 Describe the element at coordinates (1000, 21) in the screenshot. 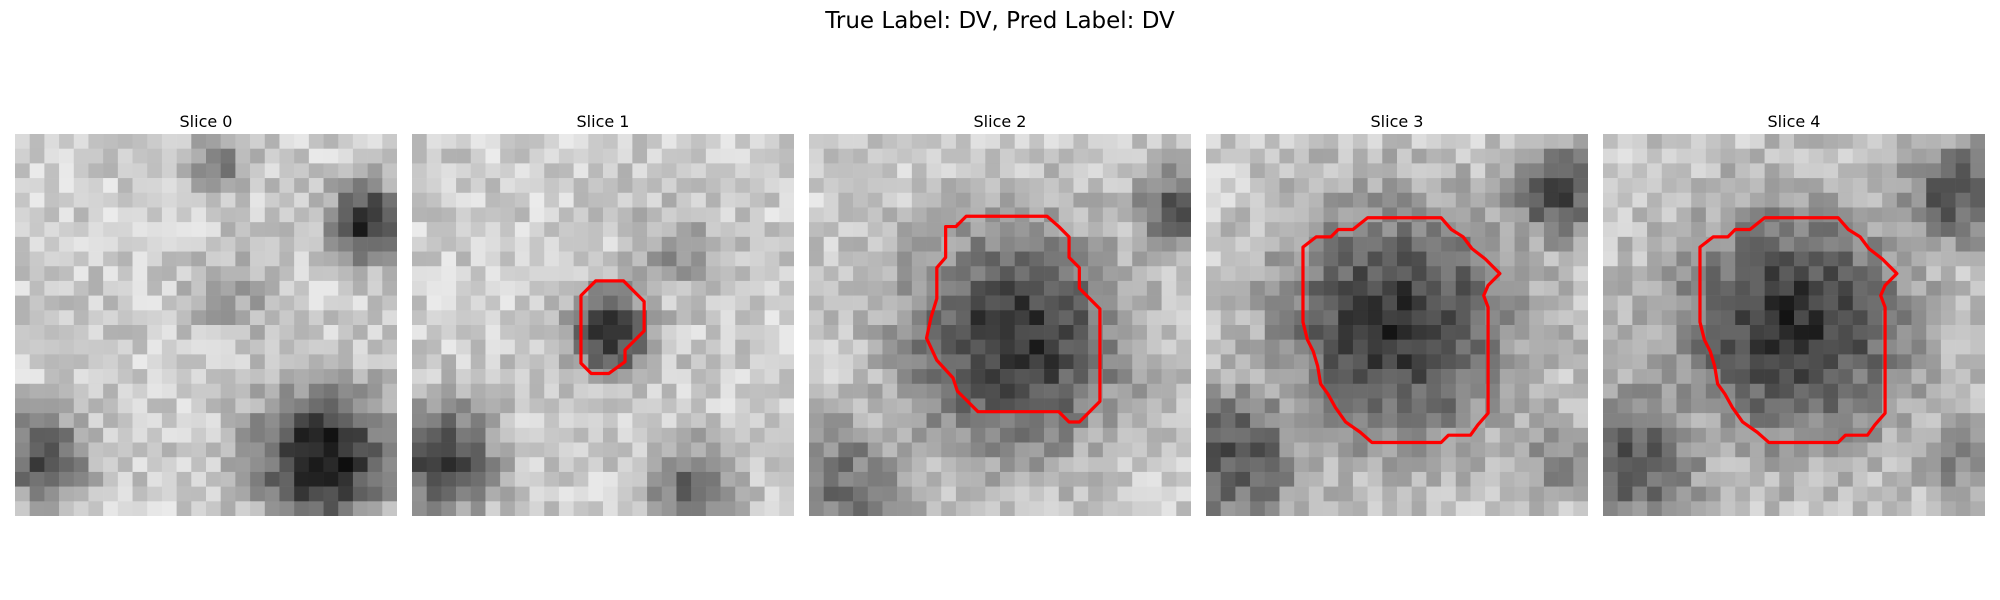

I see `figure-title: True Label: DV, Pred Label: DV` at that location.